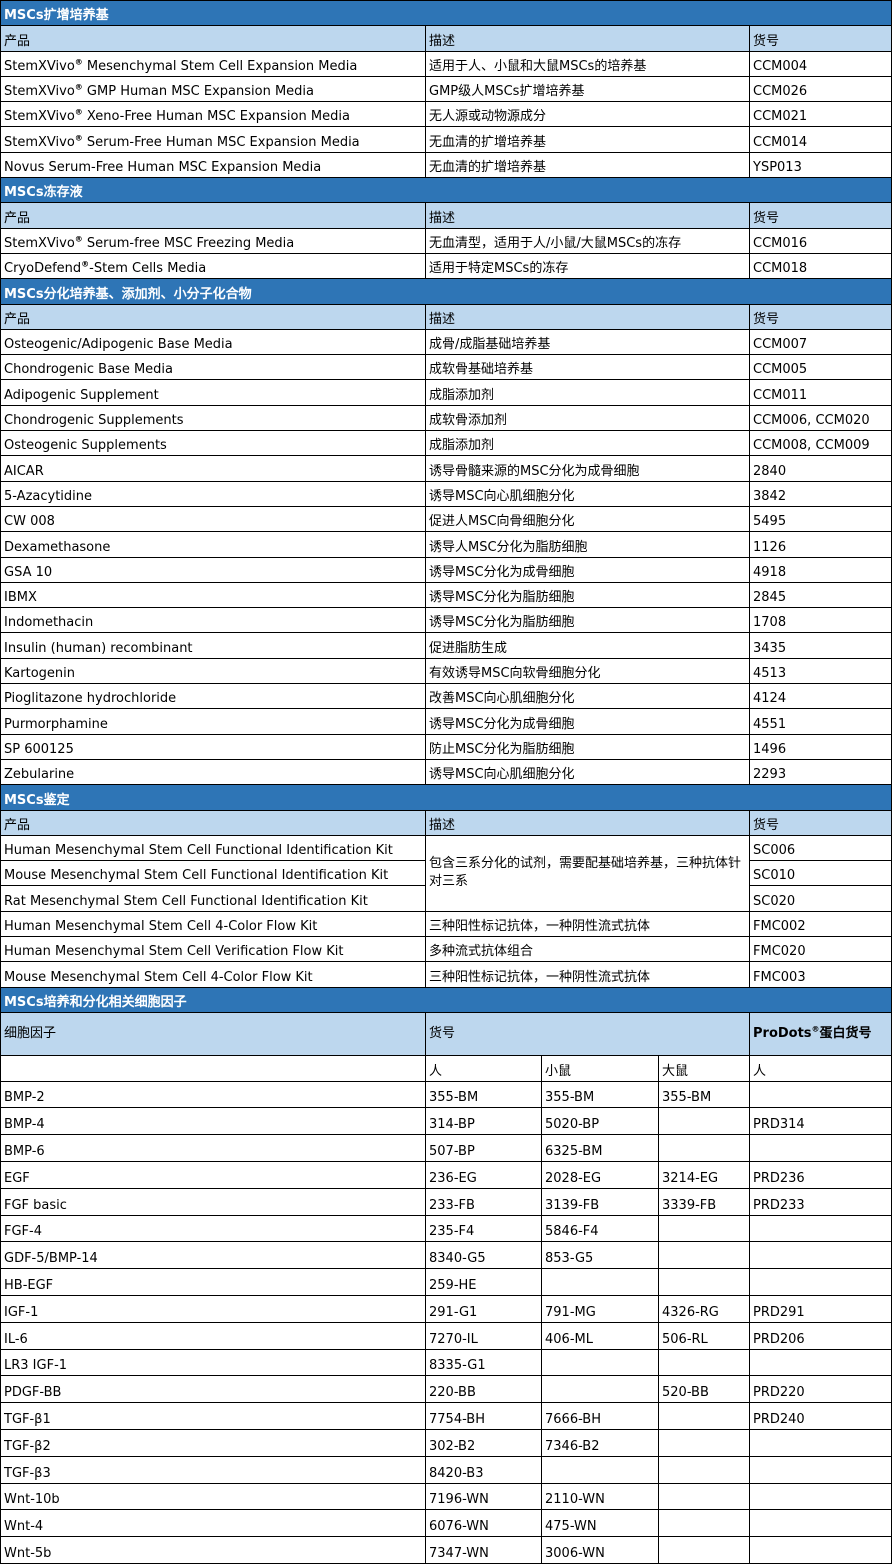 The width and height of the screenshot is (892, 1564). I want to click on mouse-catalog: 7346-B2, so click(600, 1443).